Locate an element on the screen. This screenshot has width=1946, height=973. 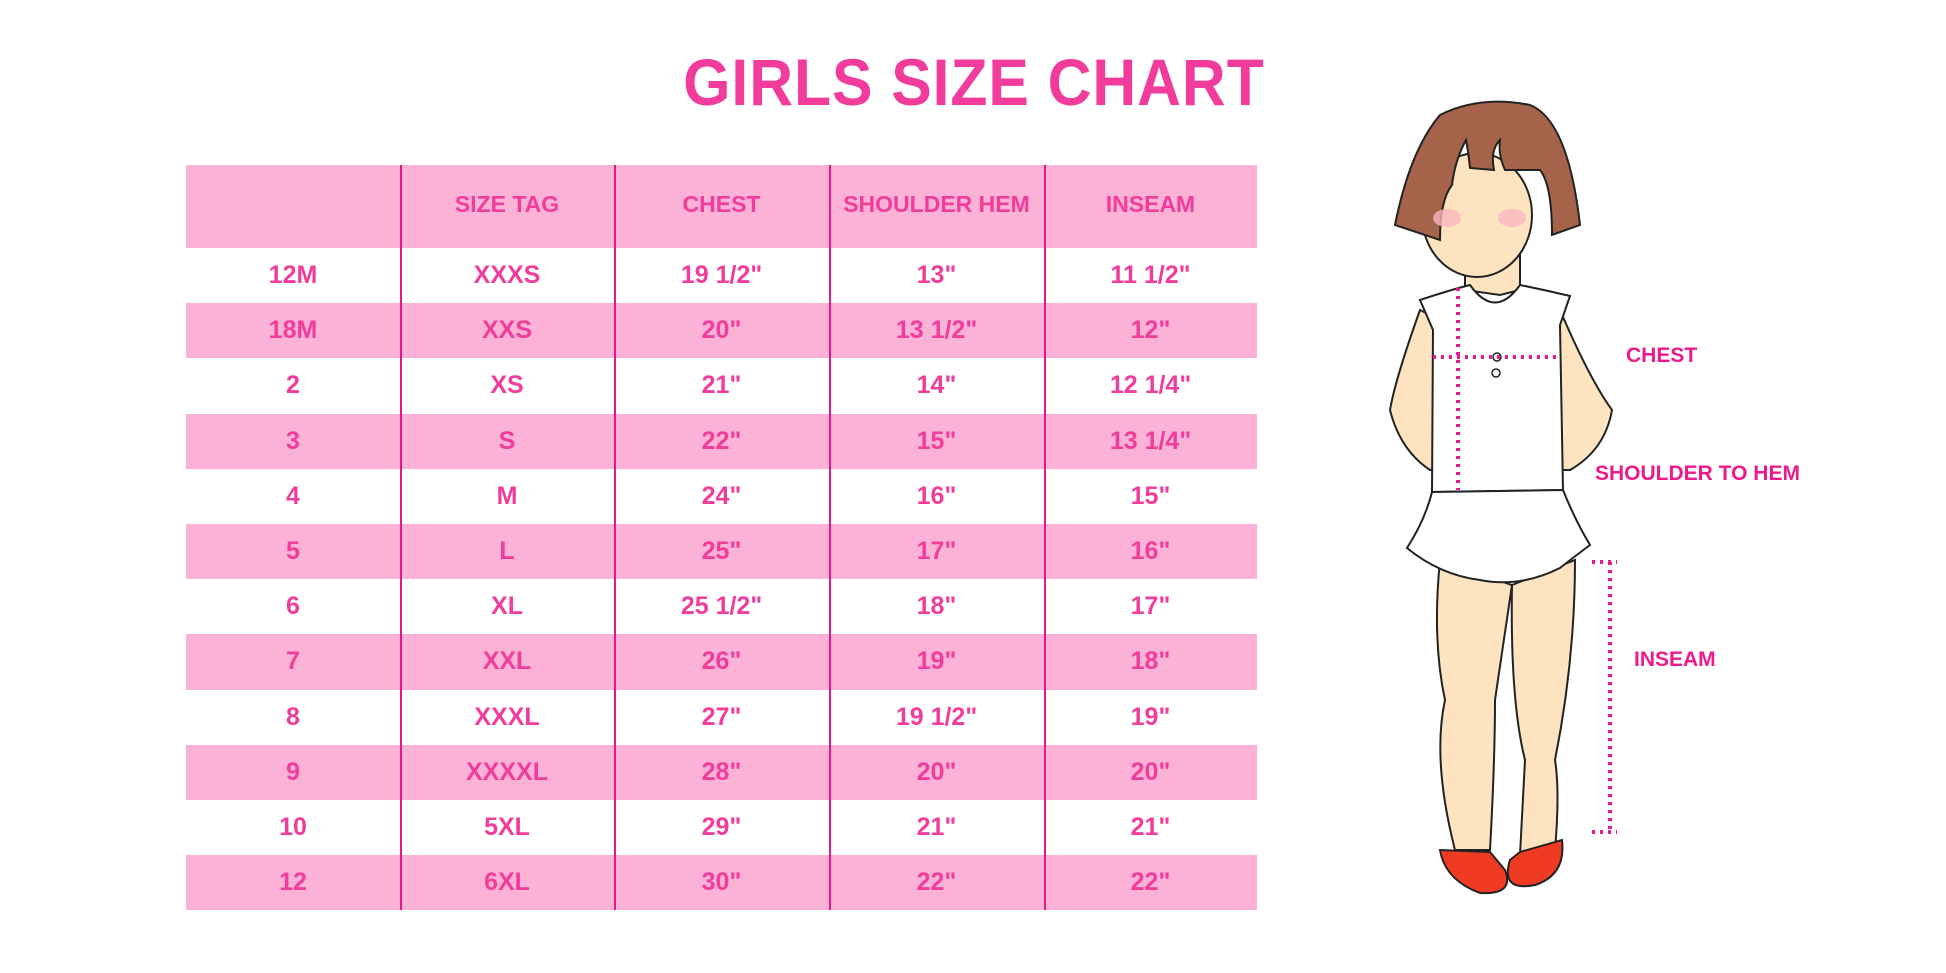
cell-age: 12M is located at coordinates (293, 275).